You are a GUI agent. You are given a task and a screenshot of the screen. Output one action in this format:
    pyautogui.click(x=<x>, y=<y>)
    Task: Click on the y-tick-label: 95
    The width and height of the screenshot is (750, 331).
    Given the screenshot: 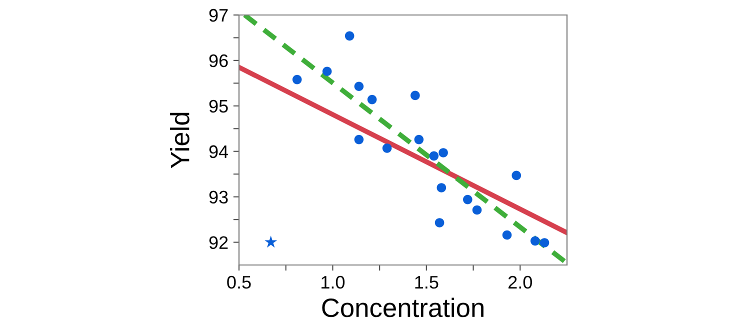 What is the action you would take?
    pyautogui.click(x=218, y=106)
    